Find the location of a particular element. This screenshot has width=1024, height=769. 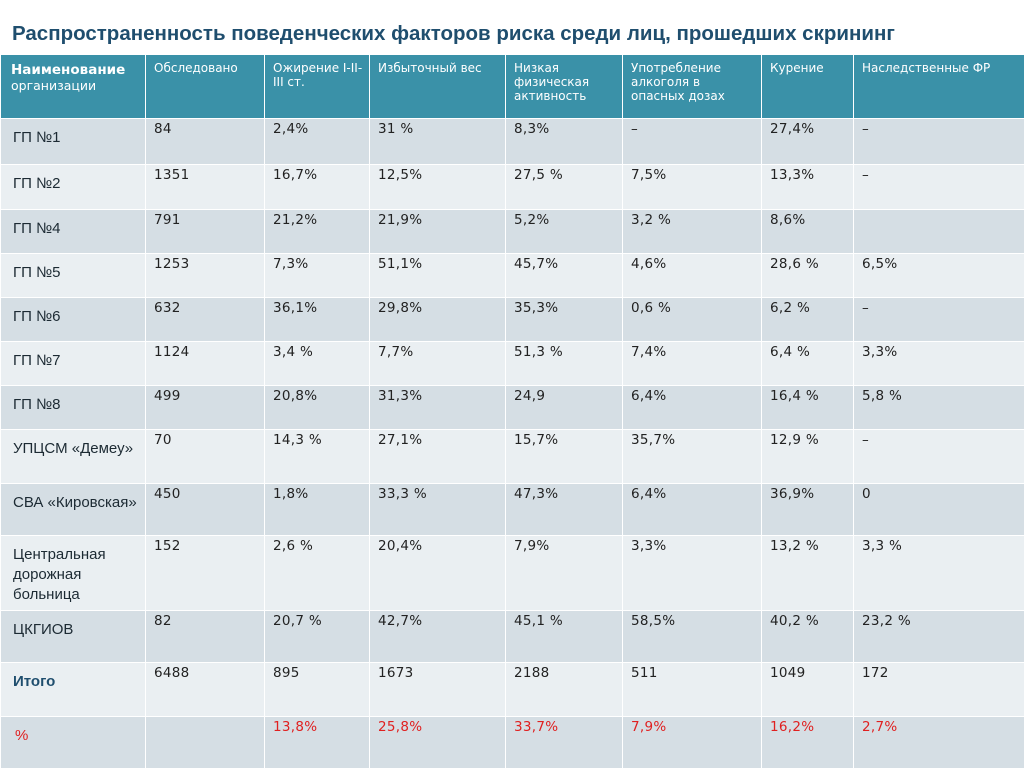

header-low-activity: Низкая физическая активность is located at coordinates (564, 87).